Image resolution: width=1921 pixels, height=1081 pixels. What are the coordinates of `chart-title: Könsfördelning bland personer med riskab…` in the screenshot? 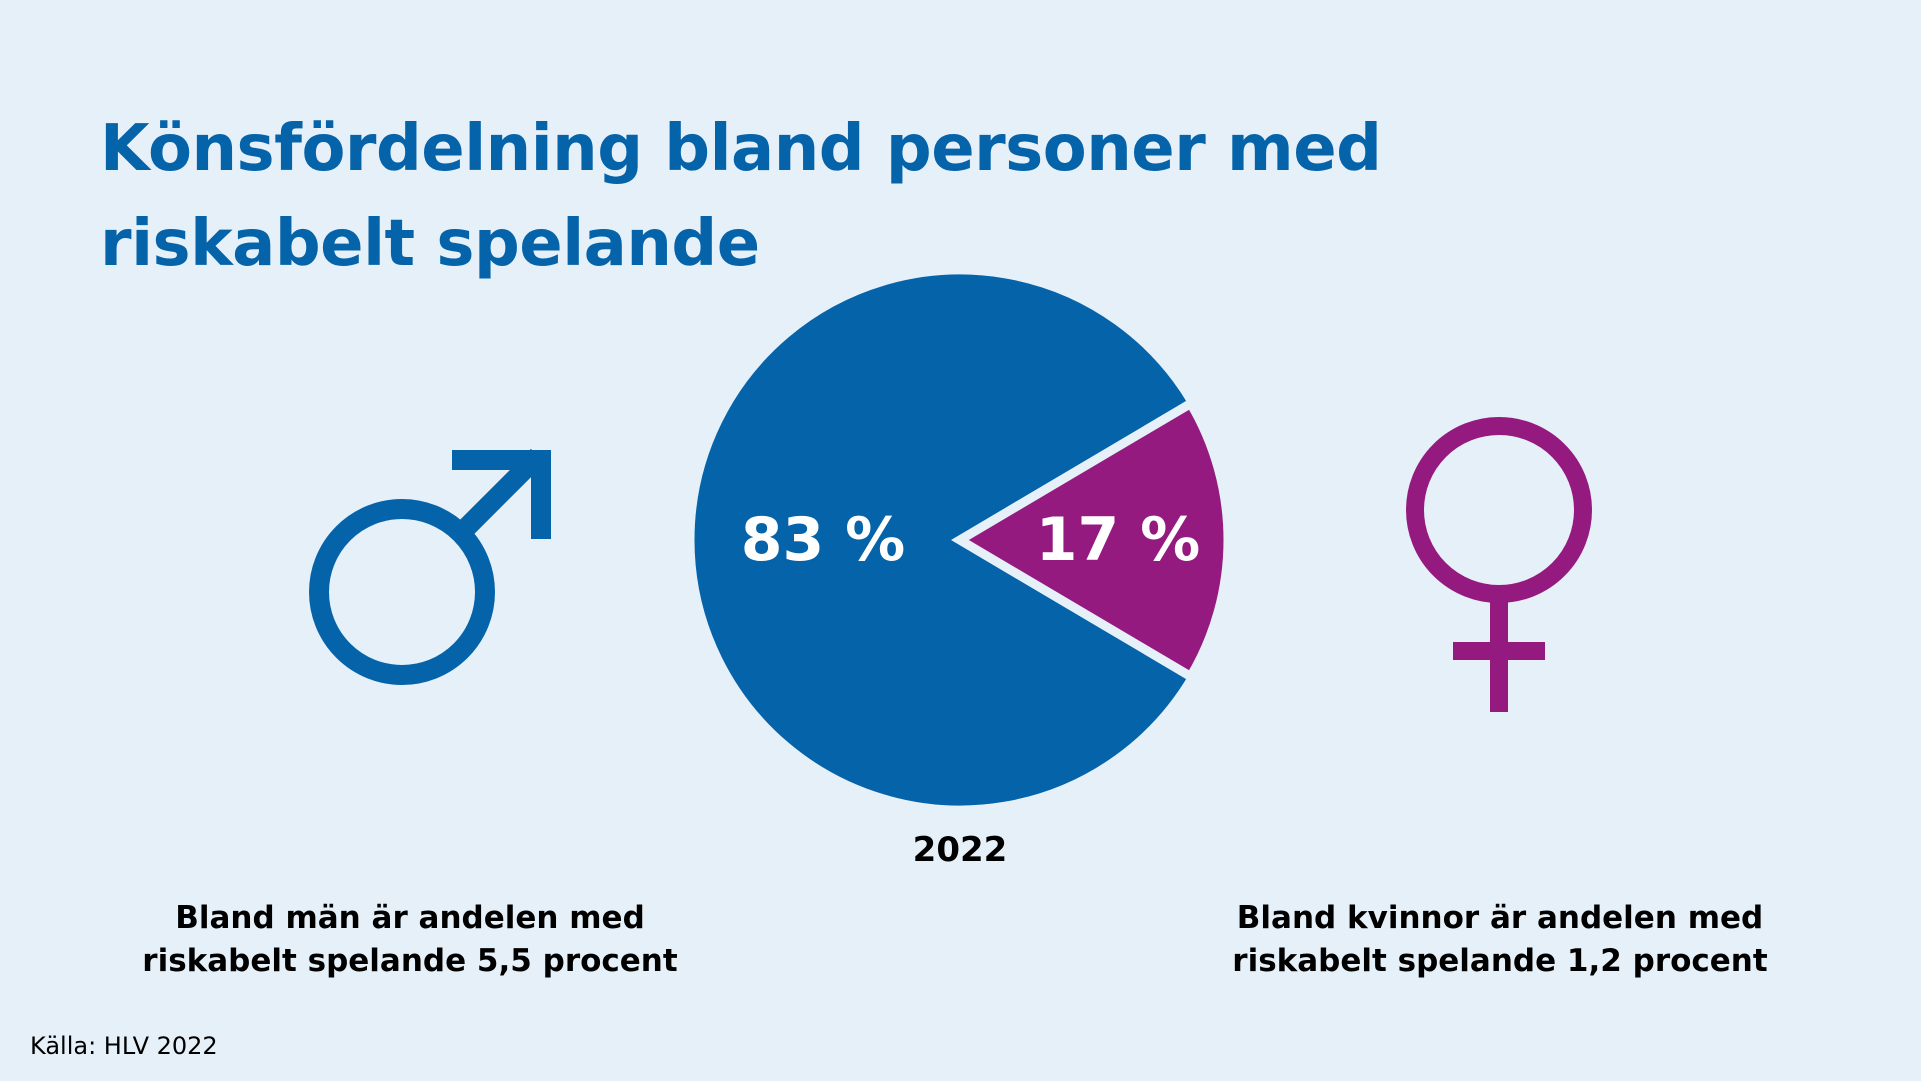 It's located at (741, 196).